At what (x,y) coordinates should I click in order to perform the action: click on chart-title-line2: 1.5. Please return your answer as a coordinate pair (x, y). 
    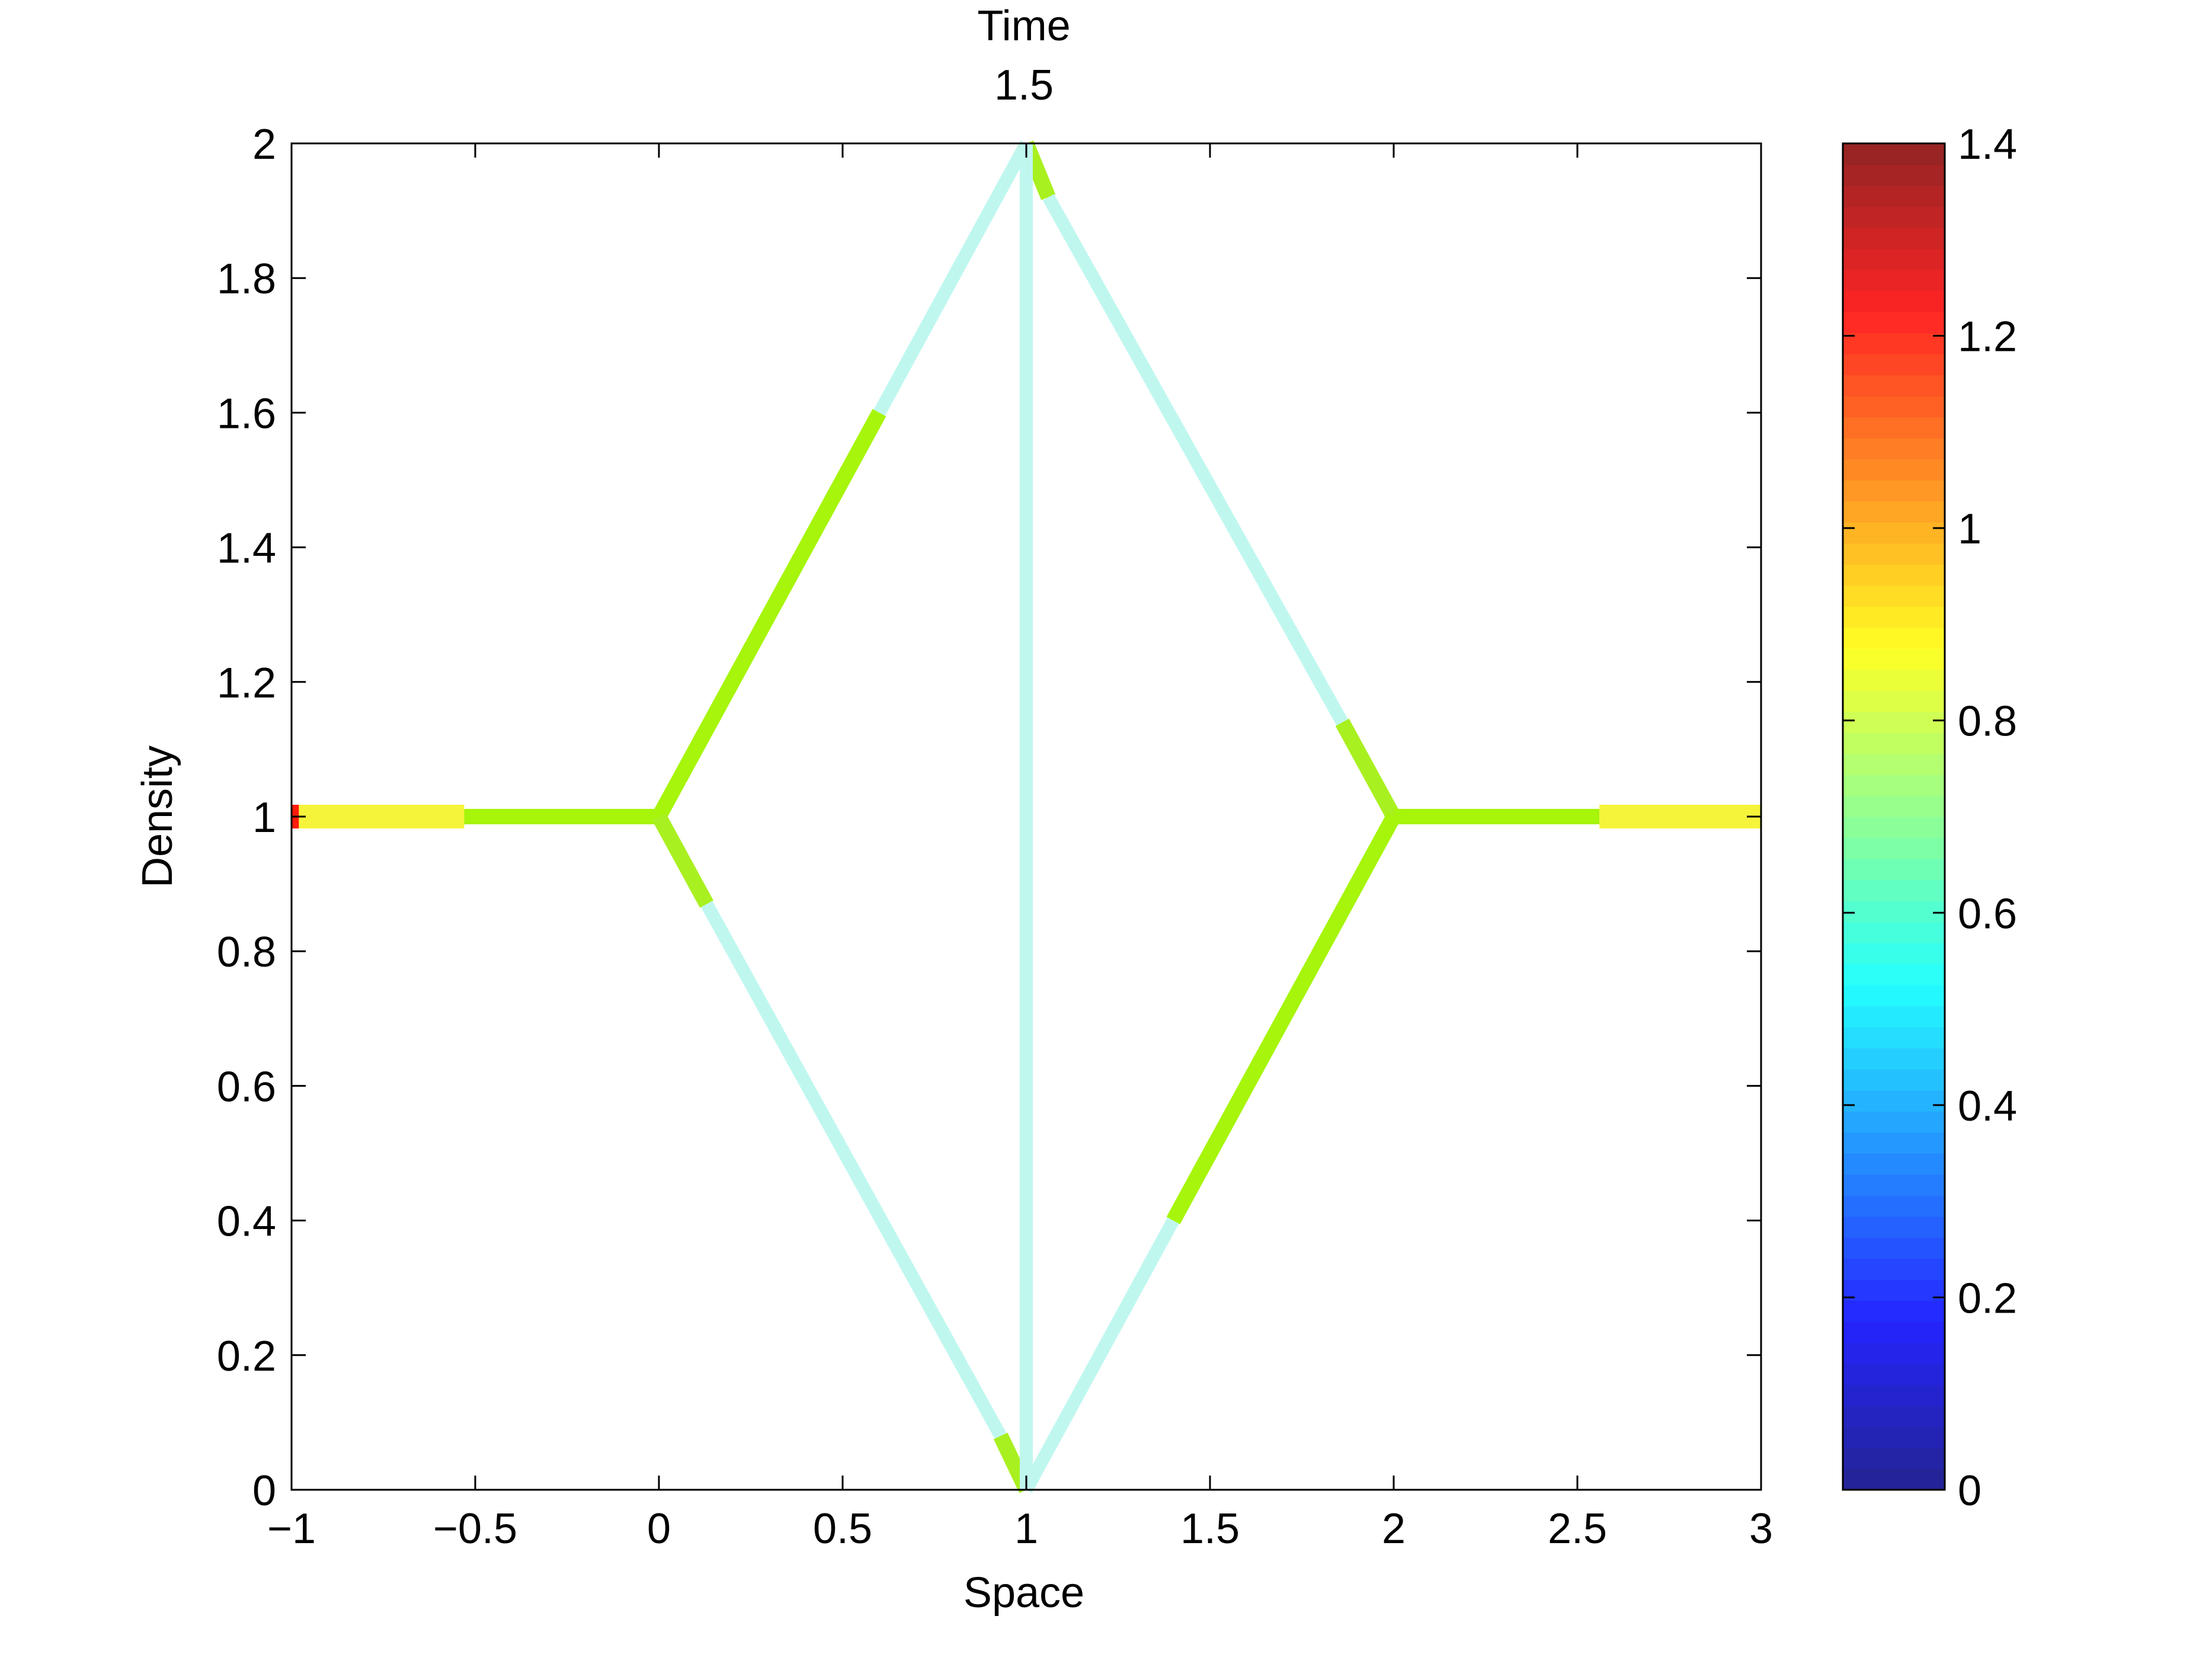
    Looking at the image, I should click on (1024, 85).